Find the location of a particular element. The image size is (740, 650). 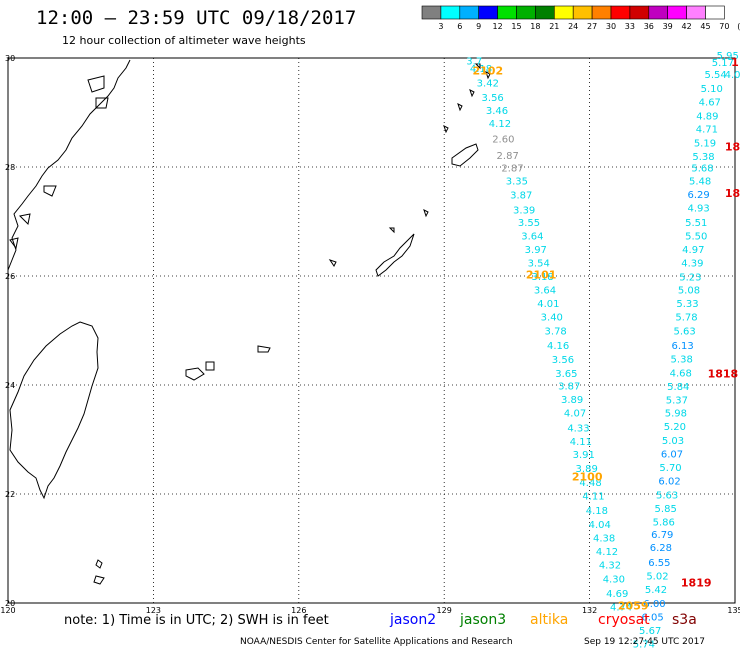

footer-timestamp: Sep 19 12:27:45 UTC 2017 is located at coordinates (644, 642).